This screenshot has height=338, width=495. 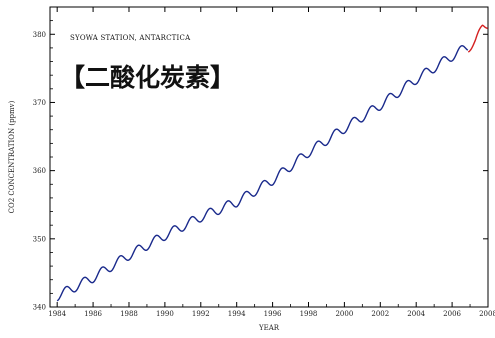 What do you see at coordinates (130, 38) in the screenshot?
I see `chart-title: SYOWA STATION, ANTARCTICA` at bounding box center [130, 38].